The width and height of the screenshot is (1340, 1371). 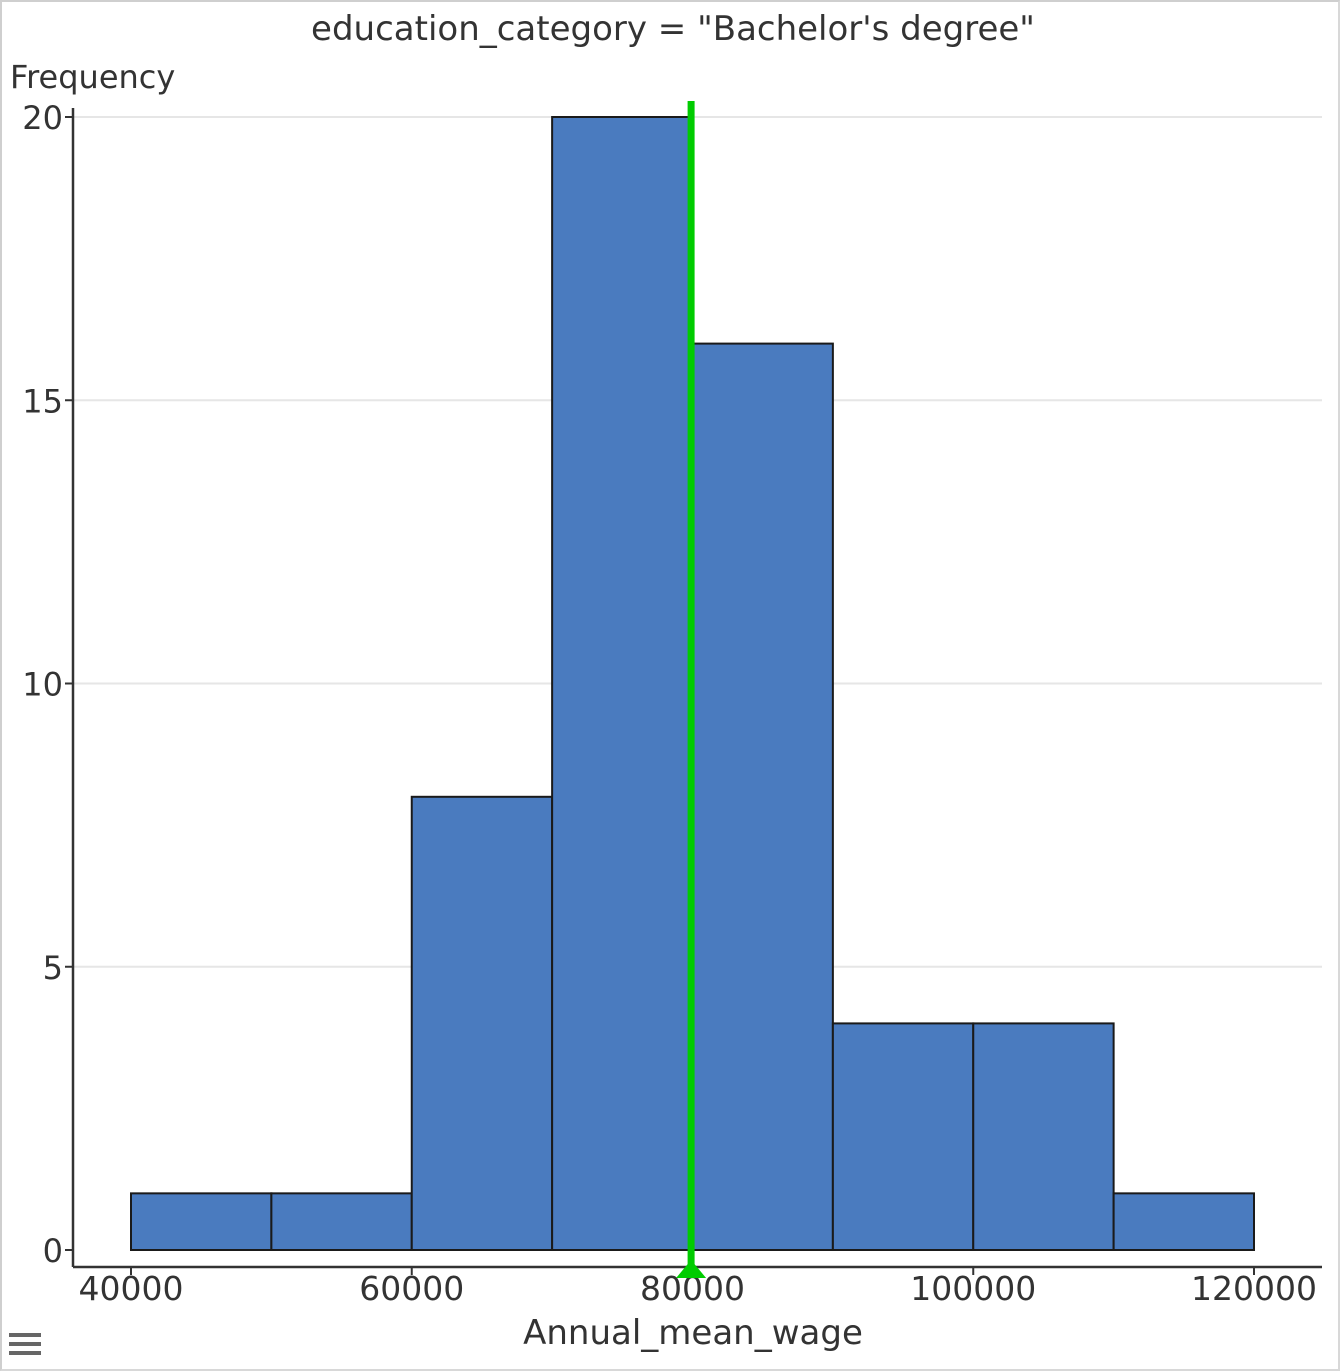 What do you see at coordinates (1254, 1288) in the screenshot?
I see `x-tick-label: 120000` at bounding box center [1254, 1288].